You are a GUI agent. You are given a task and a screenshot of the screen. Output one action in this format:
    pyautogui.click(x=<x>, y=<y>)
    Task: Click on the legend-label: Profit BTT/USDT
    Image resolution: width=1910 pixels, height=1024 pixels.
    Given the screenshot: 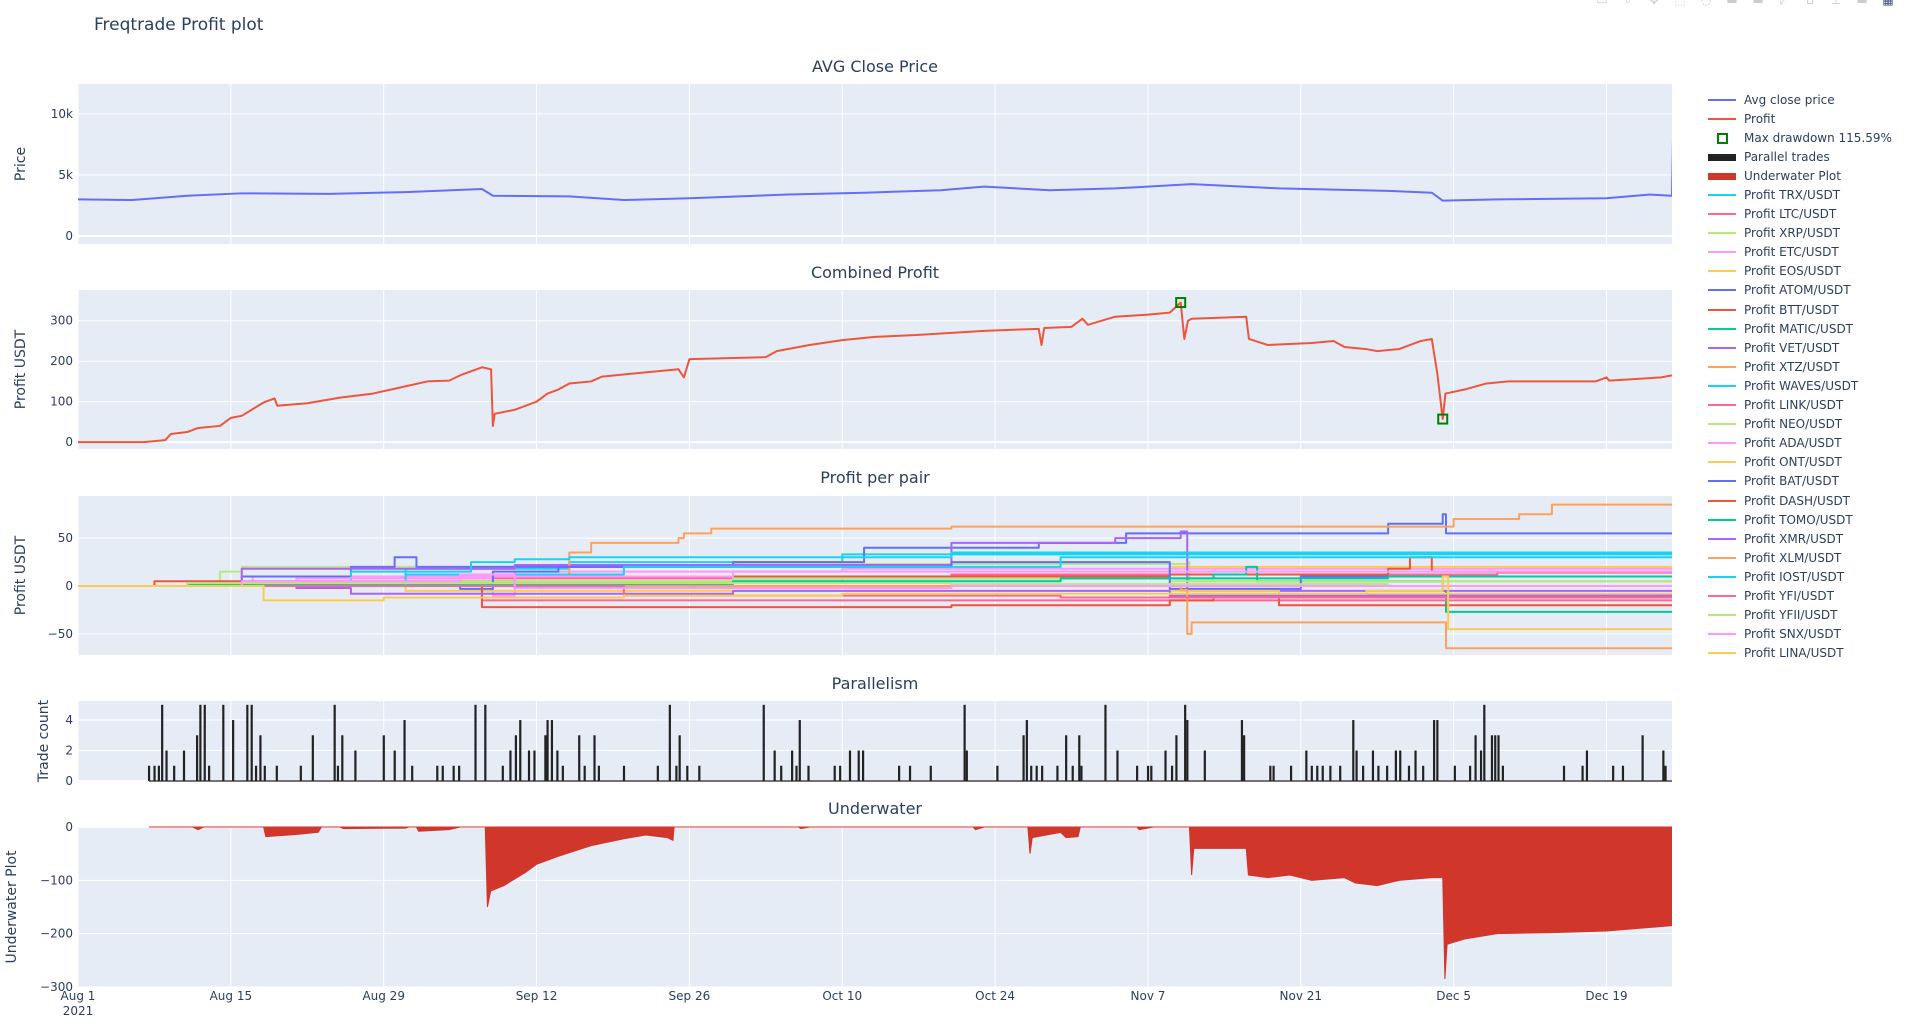 What is the action you would take?
    pyautogui.click(x=1791, y=309)
    